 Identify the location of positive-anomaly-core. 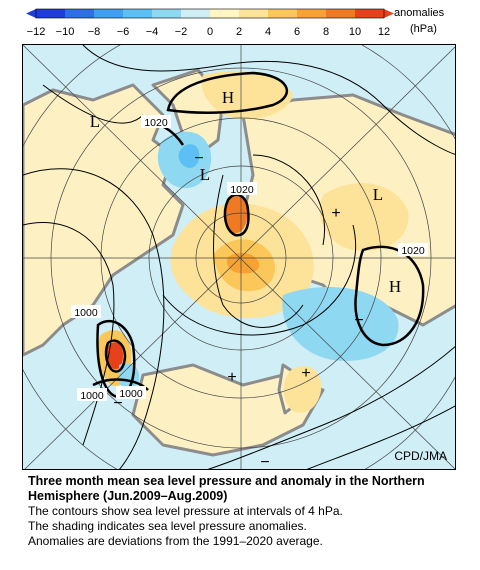
(236, 214).